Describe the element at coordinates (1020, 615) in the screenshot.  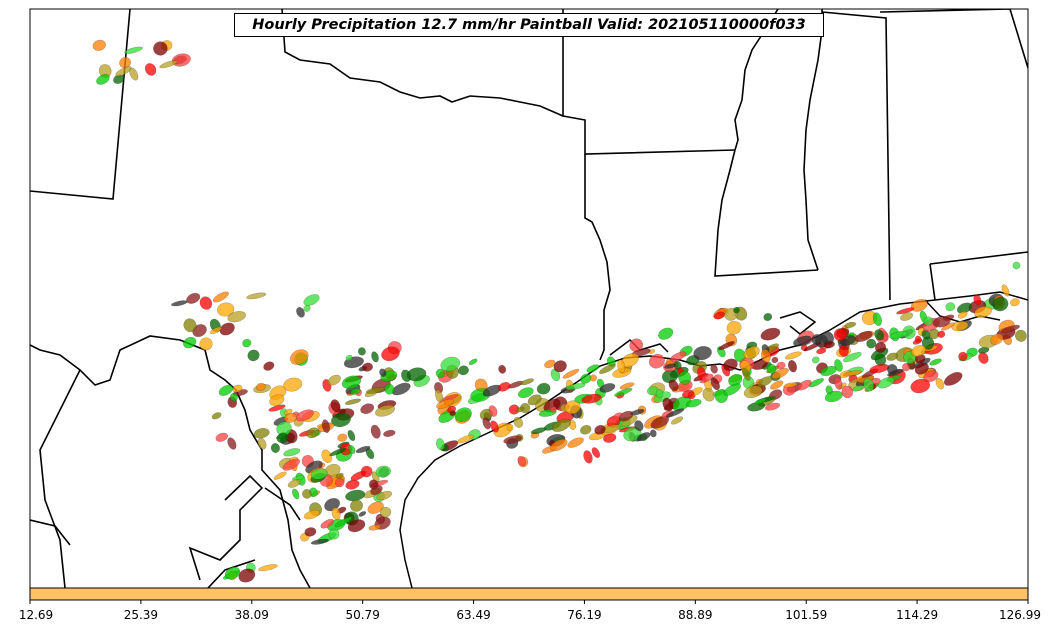
I see `colorbar-tick-label: 126.99` at that location.